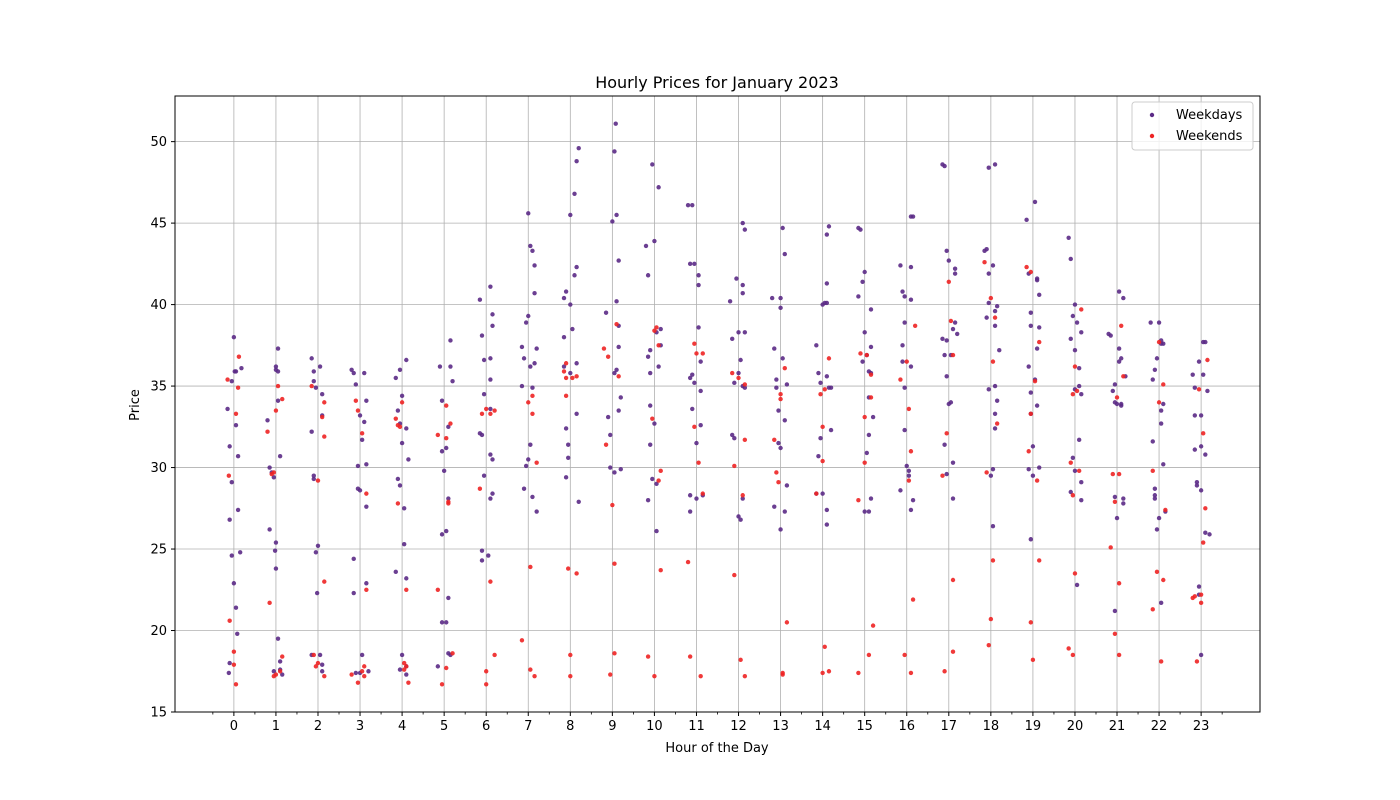  Describe the element at coordinates (570, 726) in the screenshot. I see `x-tick-label: 8` at that location.